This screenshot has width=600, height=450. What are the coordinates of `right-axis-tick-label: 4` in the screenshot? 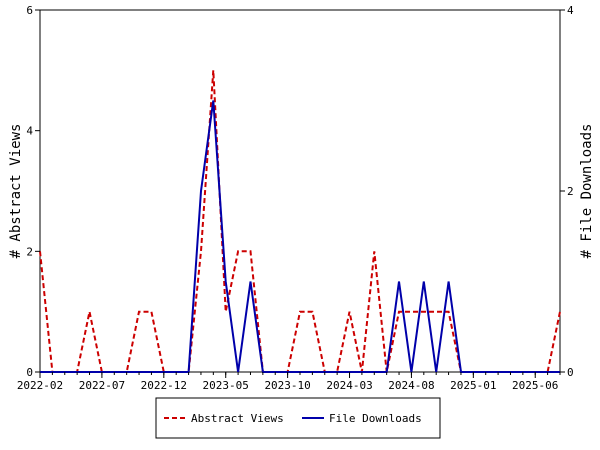 It's located at (570, 10).